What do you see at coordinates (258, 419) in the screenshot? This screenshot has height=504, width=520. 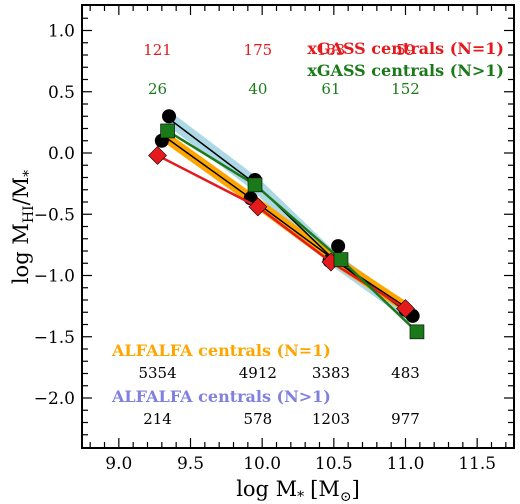 I see `alfalfa-n2-count: 578` at bounding box center [258, 419].